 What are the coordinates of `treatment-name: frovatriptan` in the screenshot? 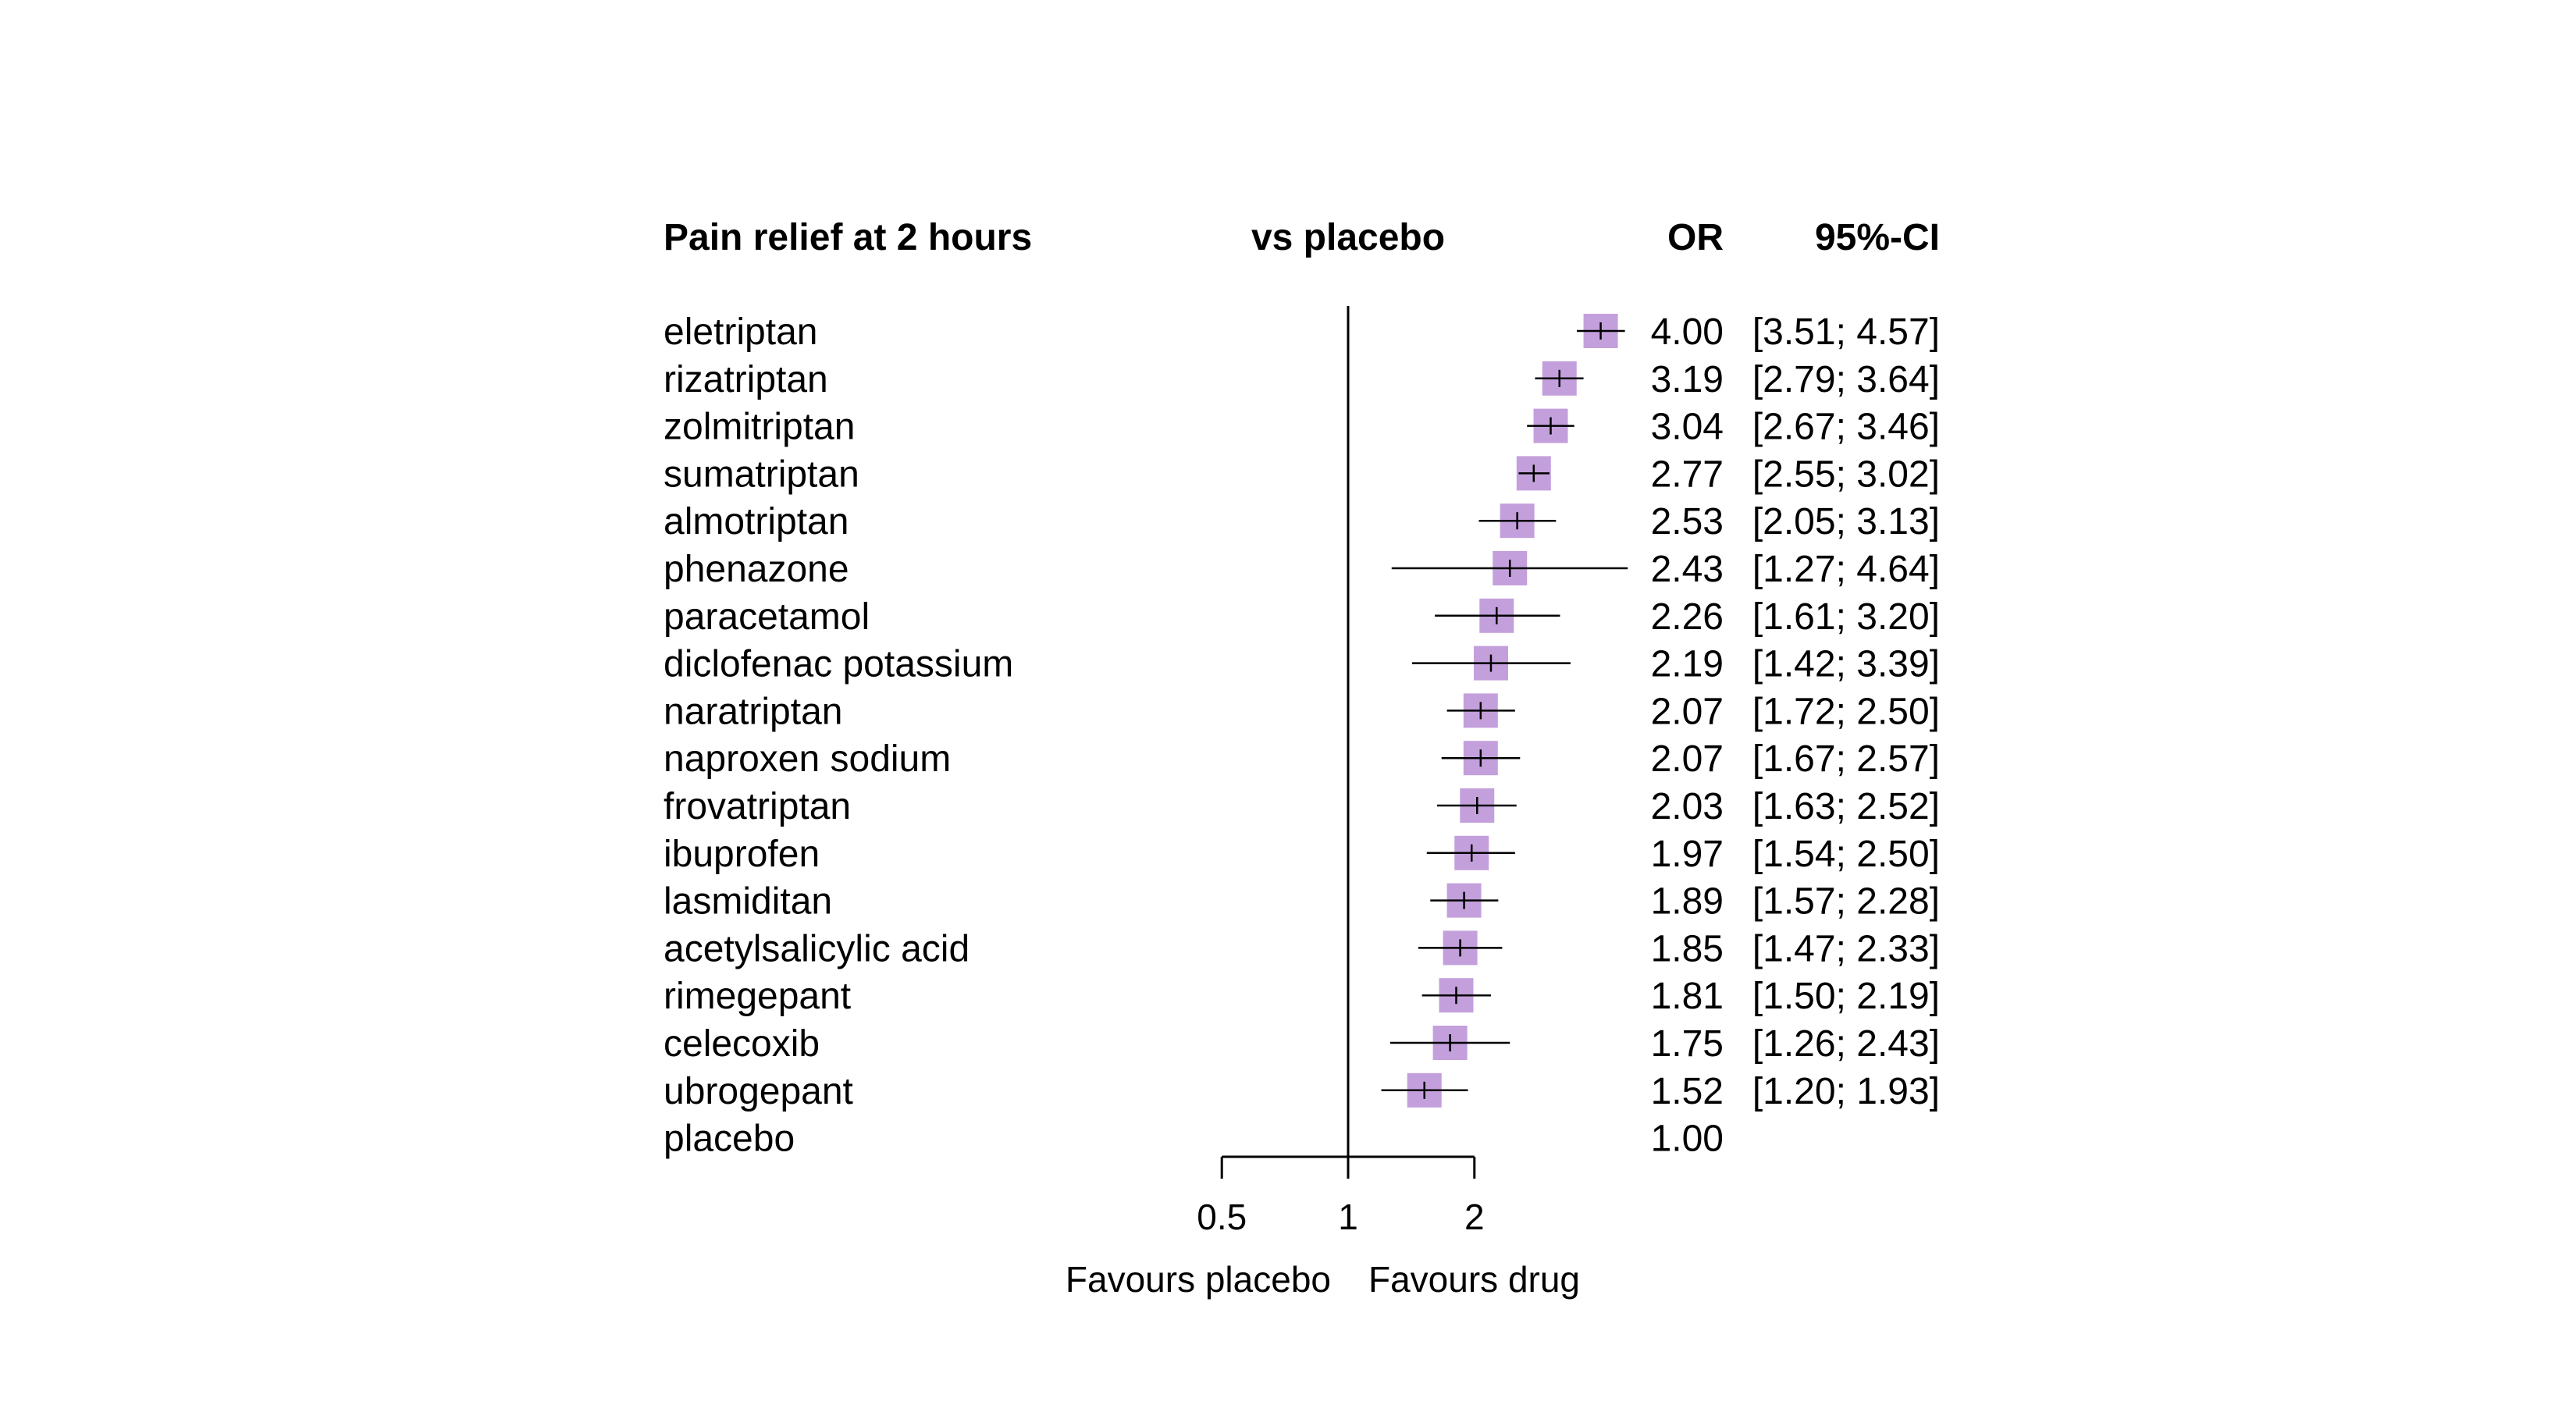 It's located at (757, 807).